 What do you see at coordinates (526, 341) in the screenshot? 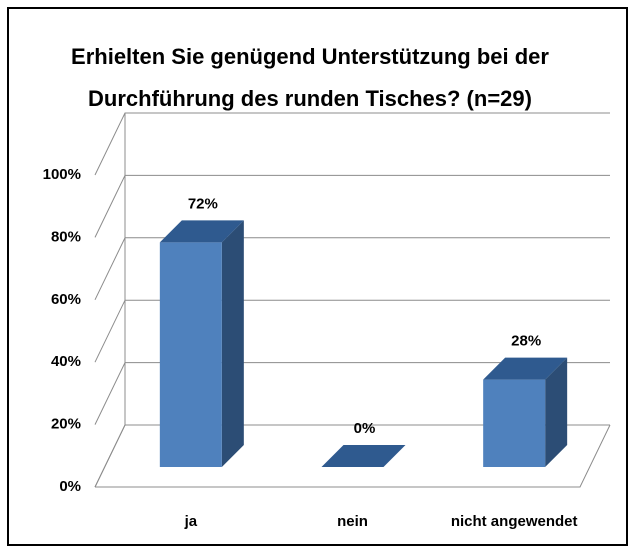
I see `value-label: 28%` at bounding box center [526, 341].